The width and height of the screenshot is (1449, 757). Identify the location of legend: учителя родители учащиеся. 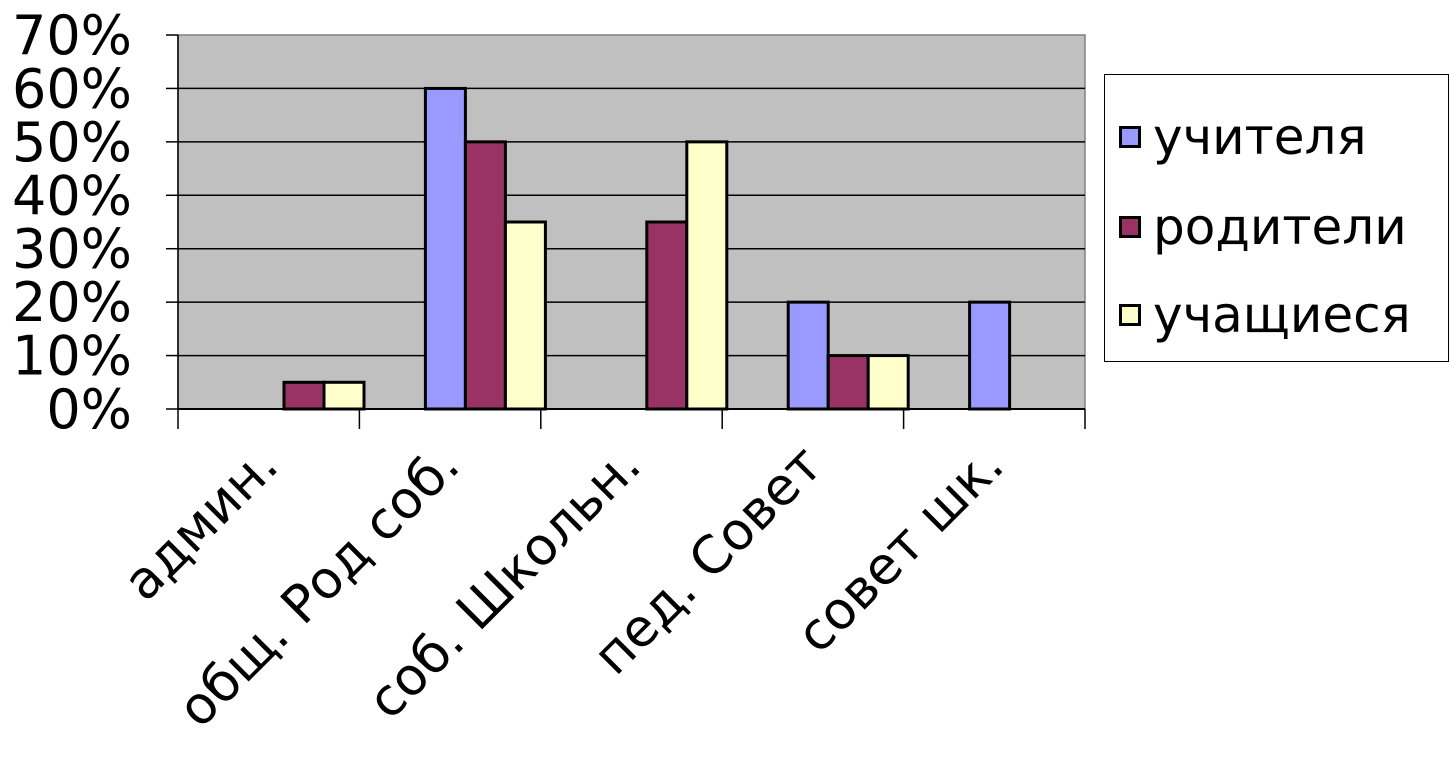
(1276, 218).